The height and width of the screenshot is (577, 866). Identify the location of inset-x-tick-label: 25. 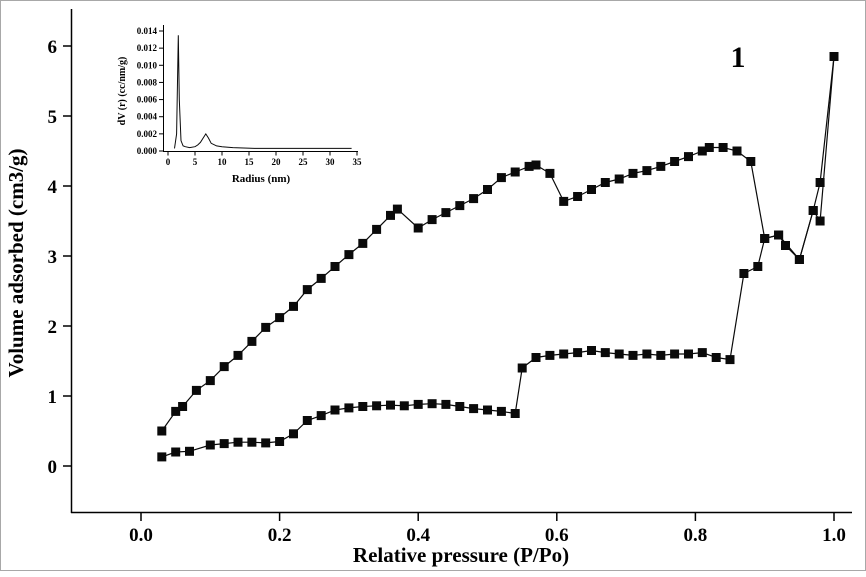
(304, 162).